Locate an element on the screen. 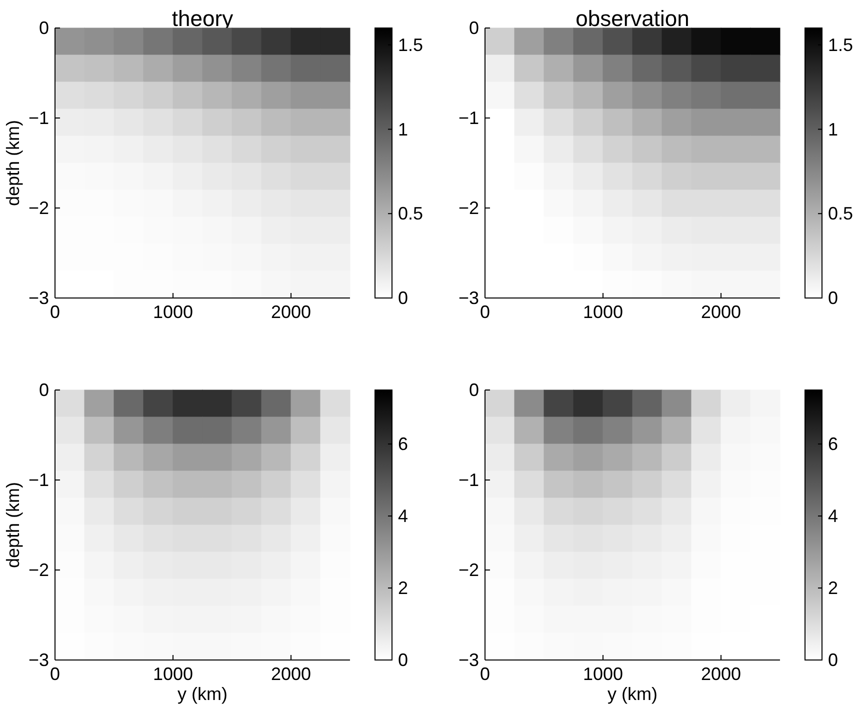  chart-title: observation is located at coordinates (633, 18).